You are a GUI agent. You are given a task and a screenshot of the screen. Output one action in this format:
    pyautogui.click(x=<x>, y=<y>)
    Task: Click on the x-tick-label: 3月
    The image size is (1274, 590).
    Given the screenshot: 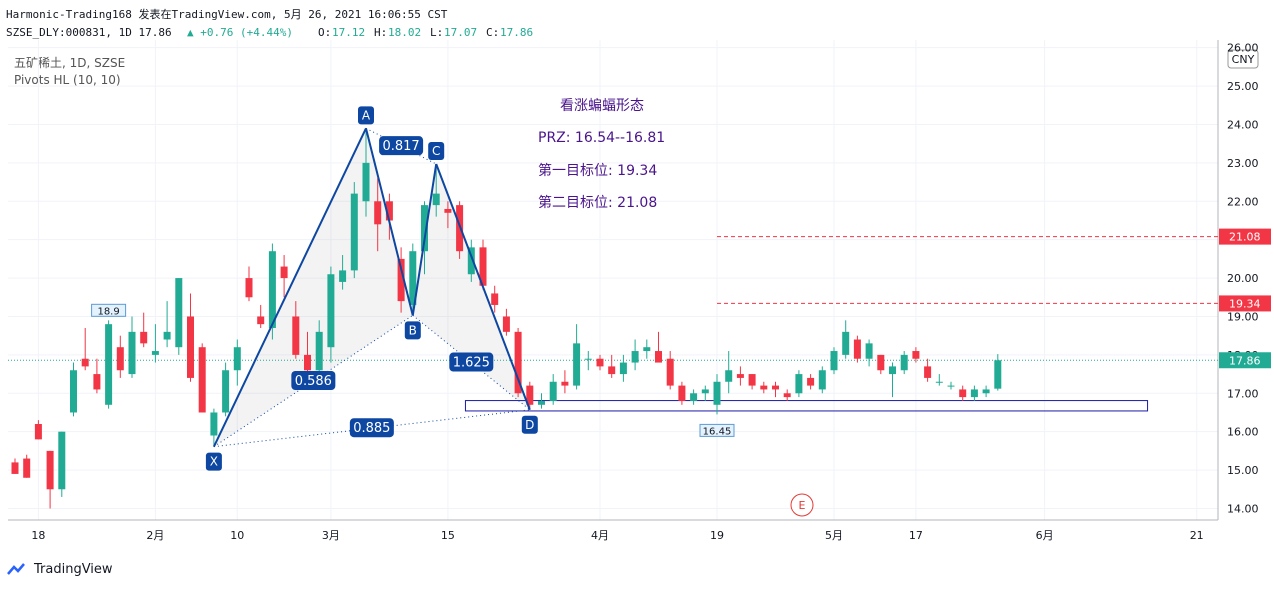 What is the action you would take?
    pyautogui.click(x=331, y=535)
    